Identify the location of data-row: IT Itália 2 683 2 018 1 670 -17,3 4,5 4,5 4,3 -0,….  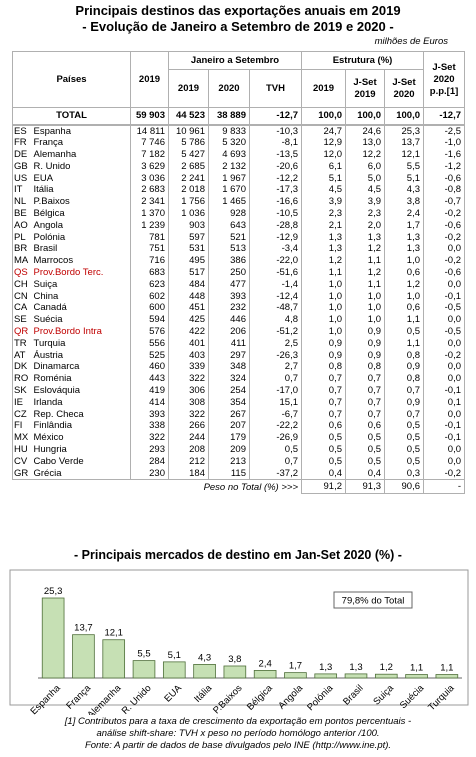
(239, 190).